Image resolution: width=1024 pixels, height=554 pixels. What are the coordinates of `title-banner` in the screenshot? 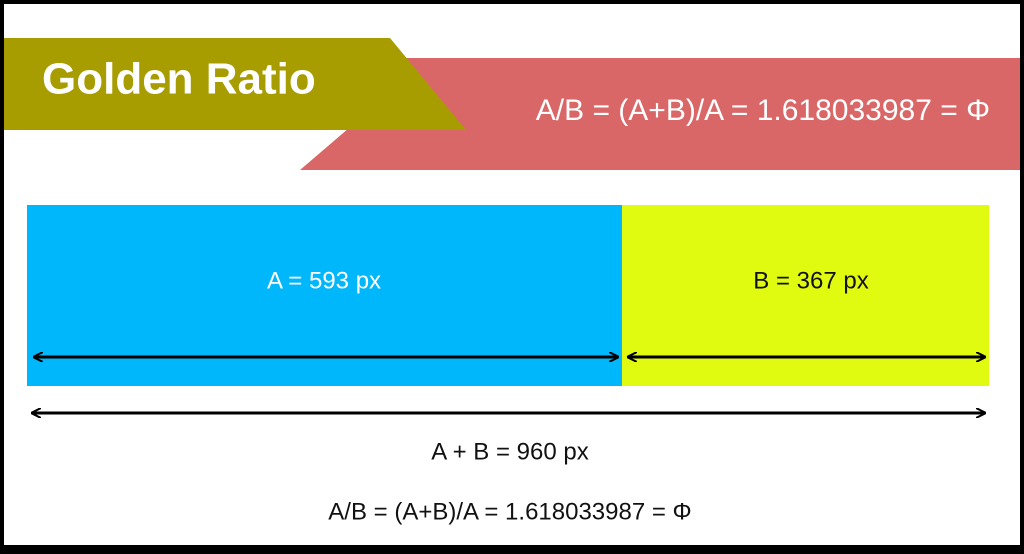 It's located at (235, 84).